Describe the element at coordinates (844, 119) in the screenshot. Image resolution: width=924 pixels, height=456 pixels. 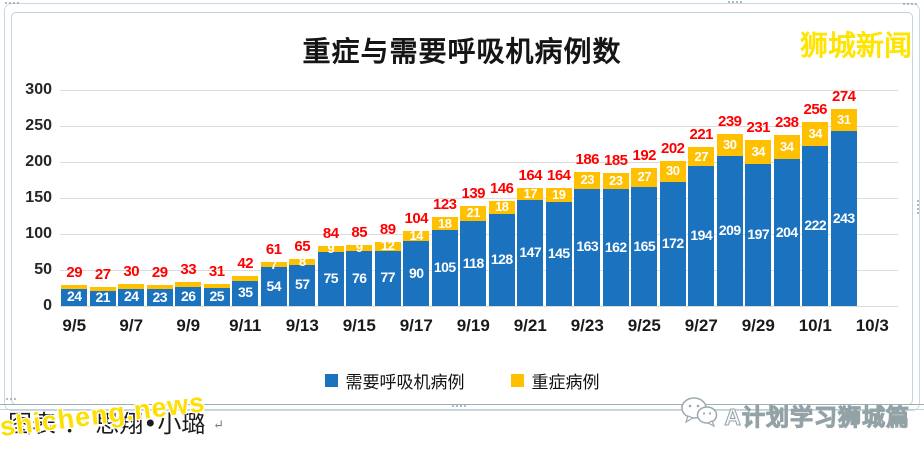
I see `severe-value-label: 31` at that location.